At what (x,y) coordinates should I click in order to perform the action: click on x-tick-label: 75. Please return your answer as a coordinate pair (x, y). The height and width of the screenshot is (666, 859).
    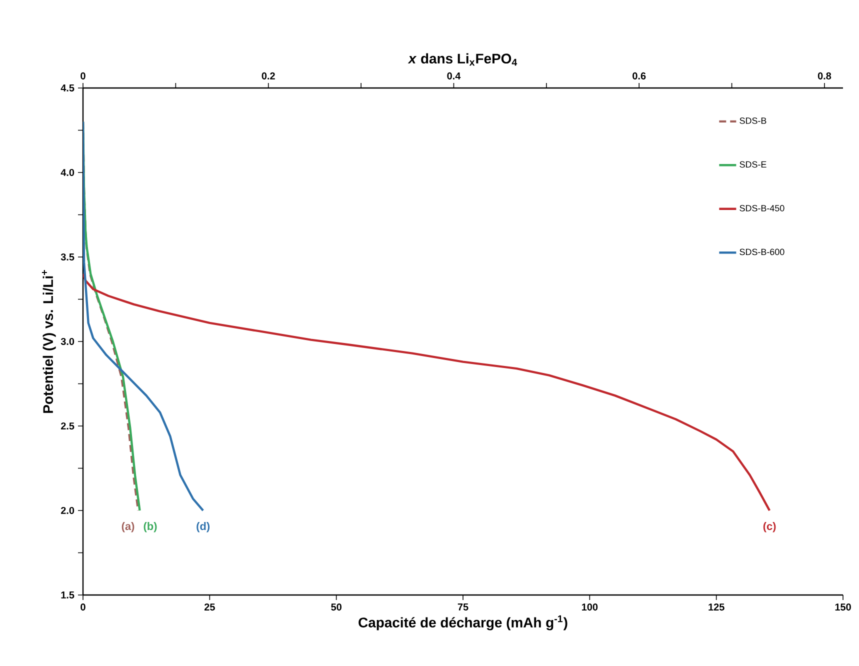
    Looking at the image, I should click on (463, 607).